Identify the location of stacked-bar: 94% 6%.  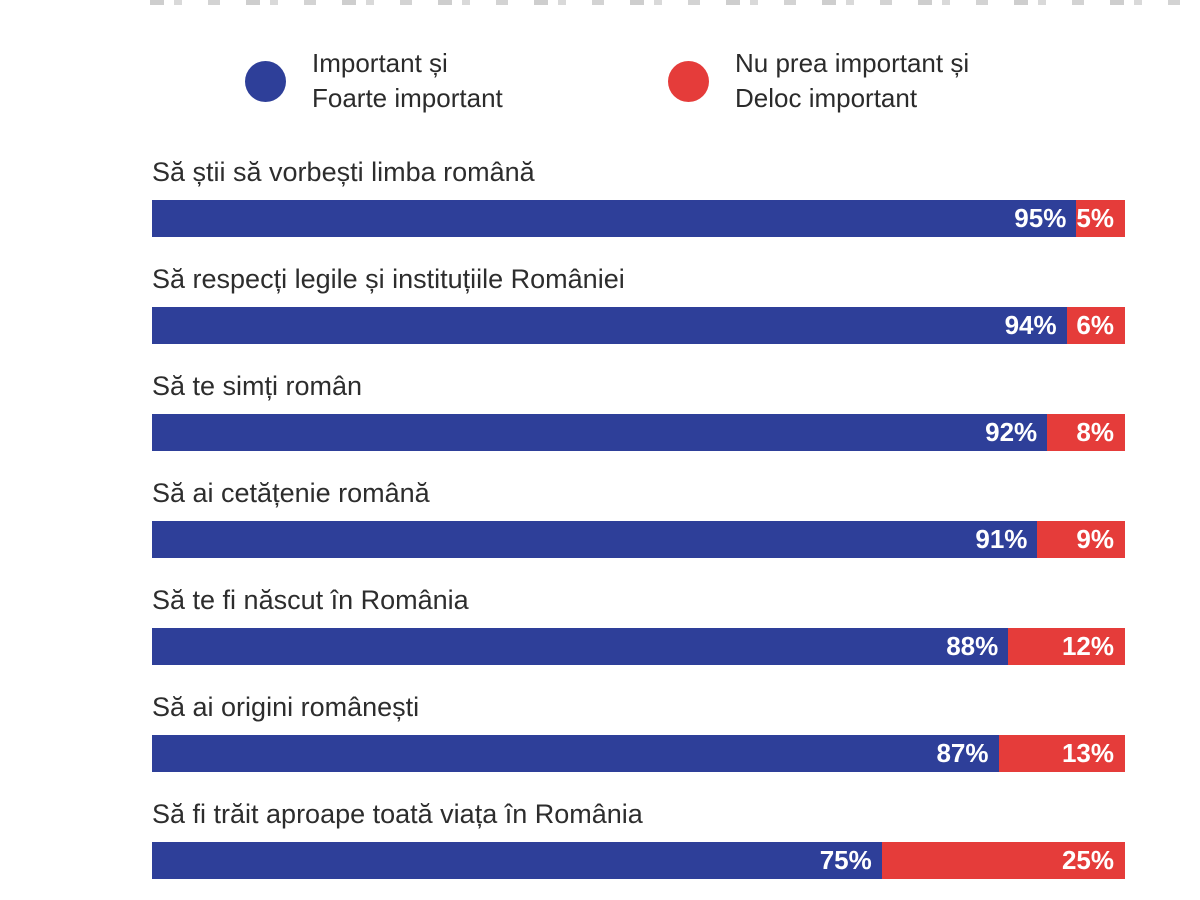
(638, 325).